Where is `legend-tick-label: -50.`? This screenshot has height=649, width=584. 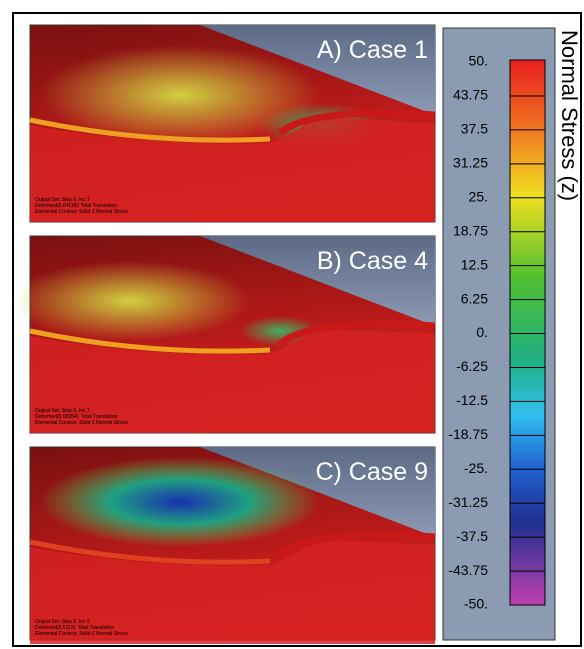 legend-tick-label: -50. is located at coordinates (476, 604).